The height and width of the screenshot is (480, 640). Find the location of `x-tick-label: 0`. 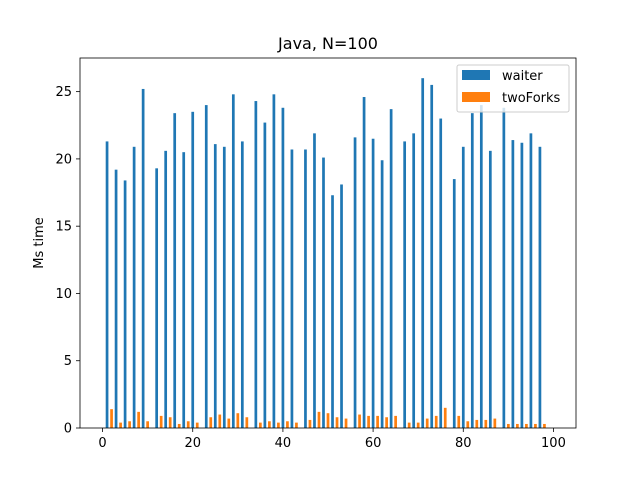

x-tick-label: 0 is located at coordinates (102, 443).